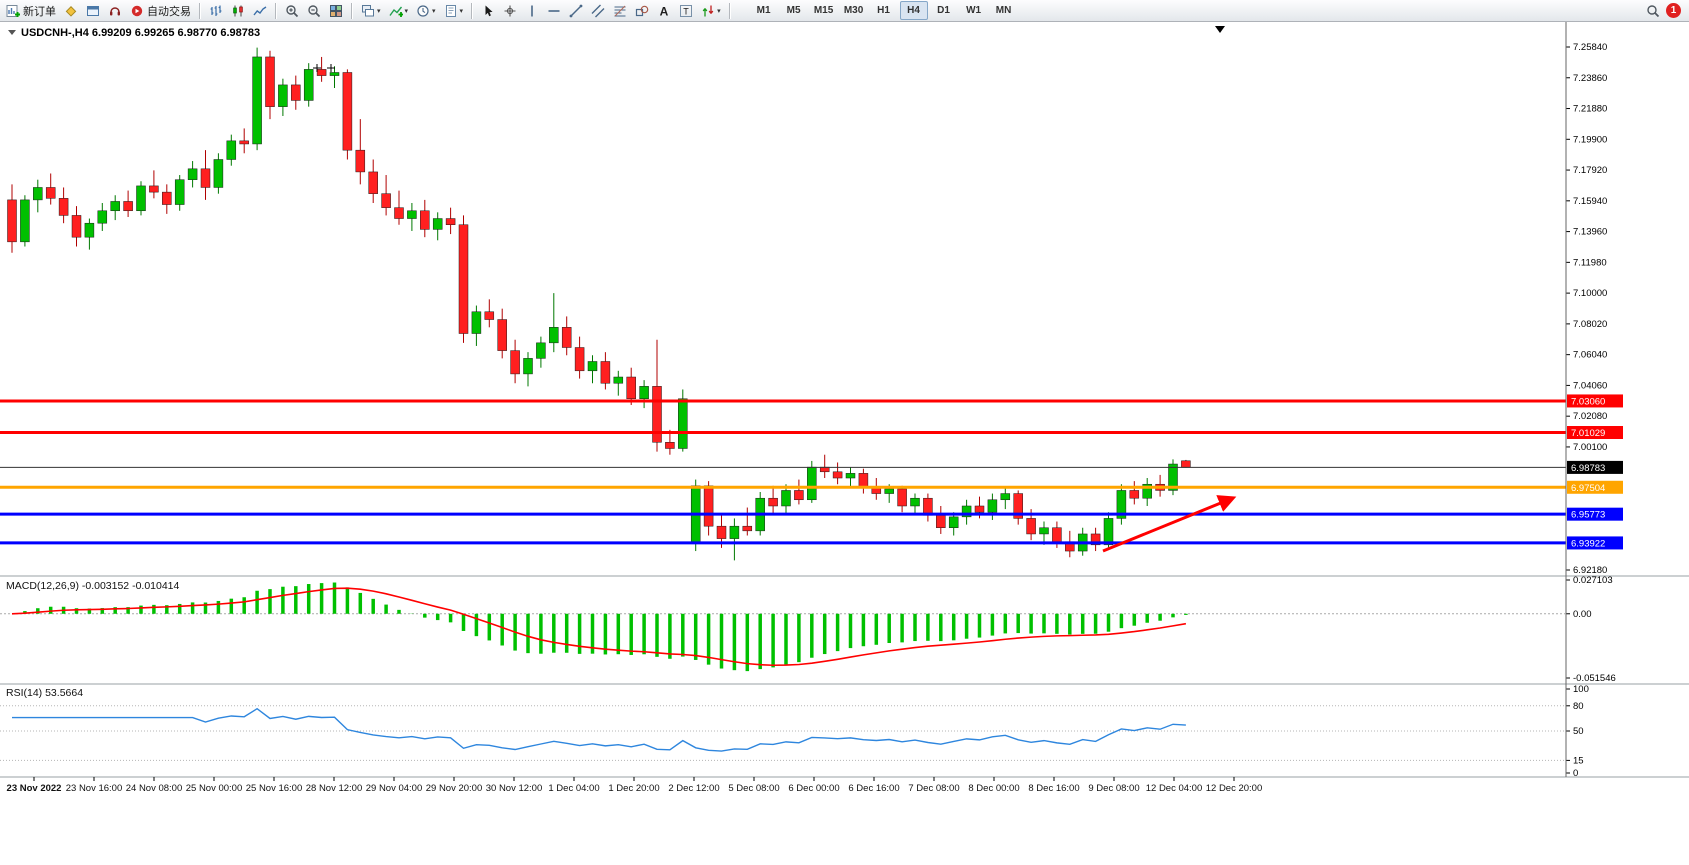 This screenshot has width=1689, height=865. What do you see at coordinates (292, 10) in the screenshot?
I see `zoom-in-button` at bounding box center [292, 10].